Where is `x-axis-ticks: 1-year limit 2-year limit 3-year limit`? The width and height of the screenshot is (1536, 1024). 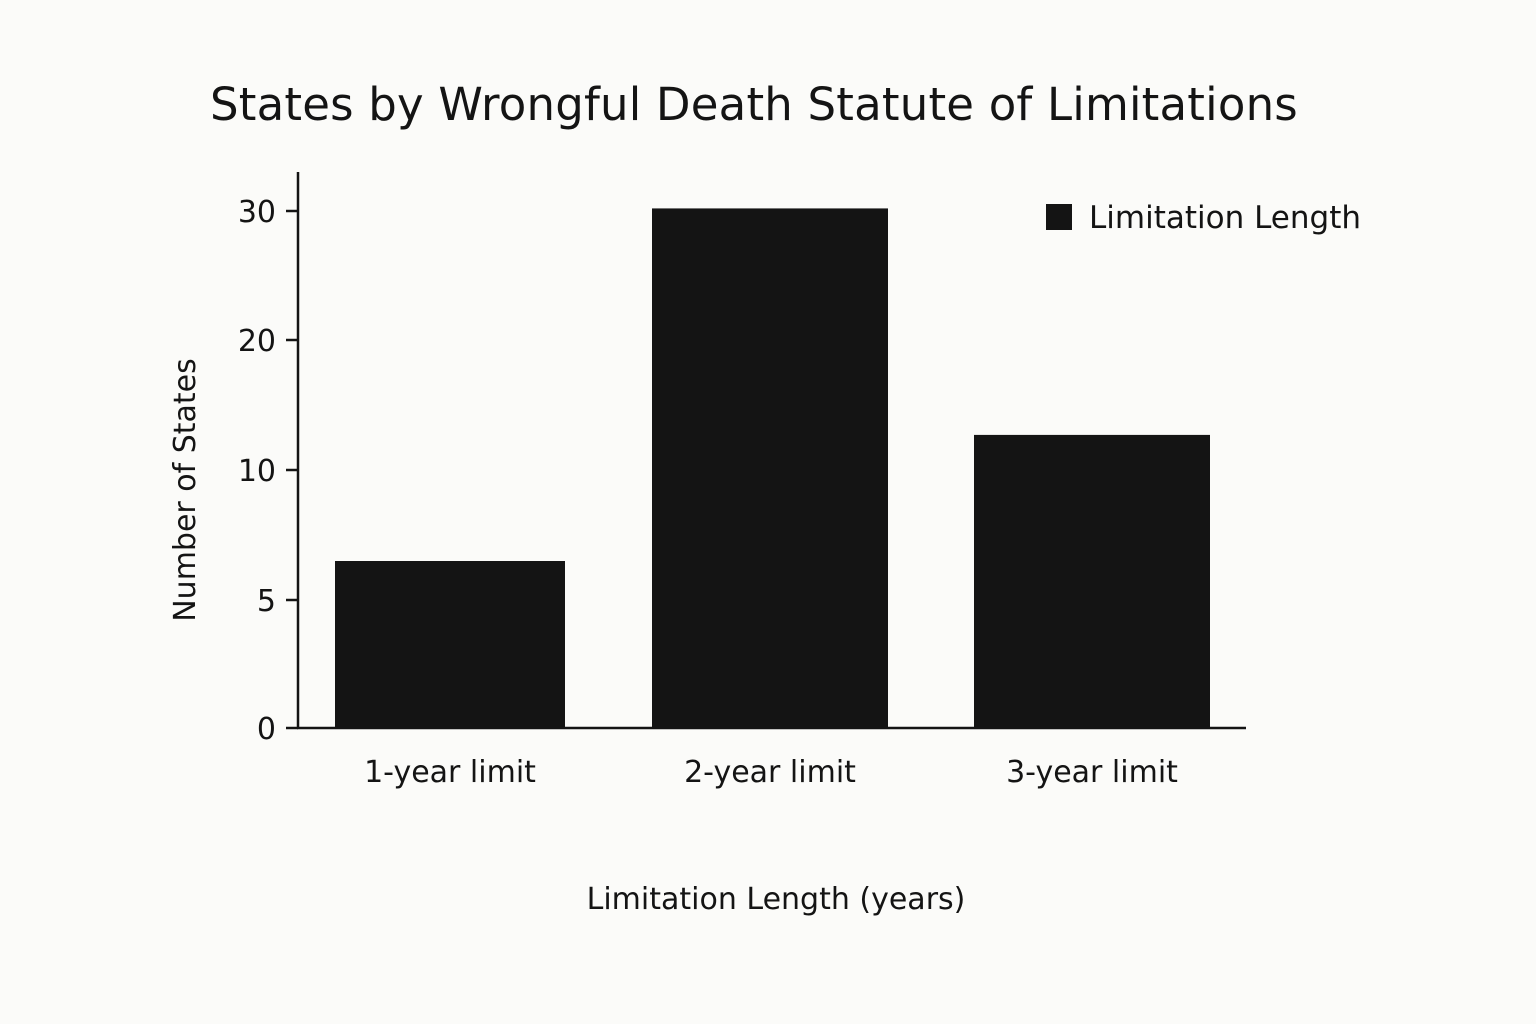 x-axis-ticks: 1-year limit 2-year limit 3-year limit is located at coordinates (771, 772).